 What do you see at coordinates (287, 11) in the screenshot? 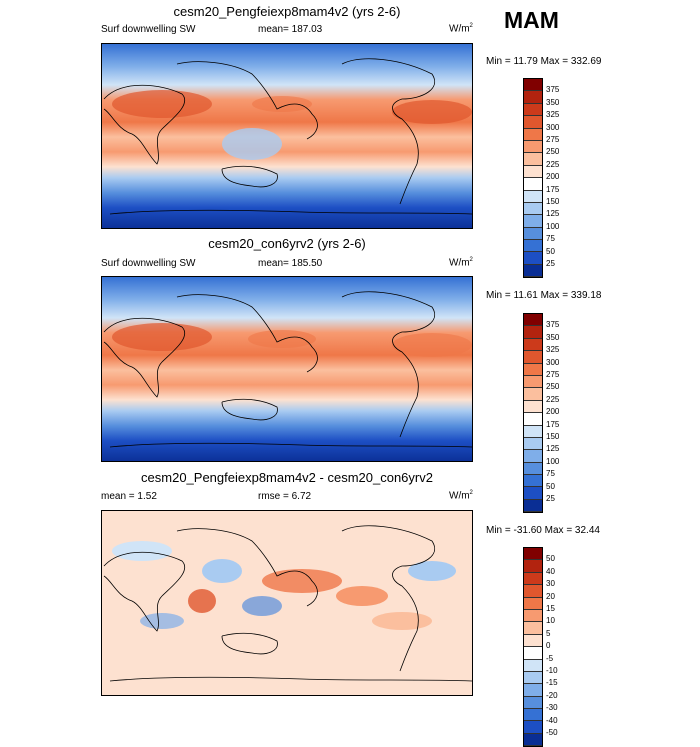
I see `panel-title: cesm20_Pengfeiexp8mam4v2 (yrs 2-6)` at bounding box center [287, 11].